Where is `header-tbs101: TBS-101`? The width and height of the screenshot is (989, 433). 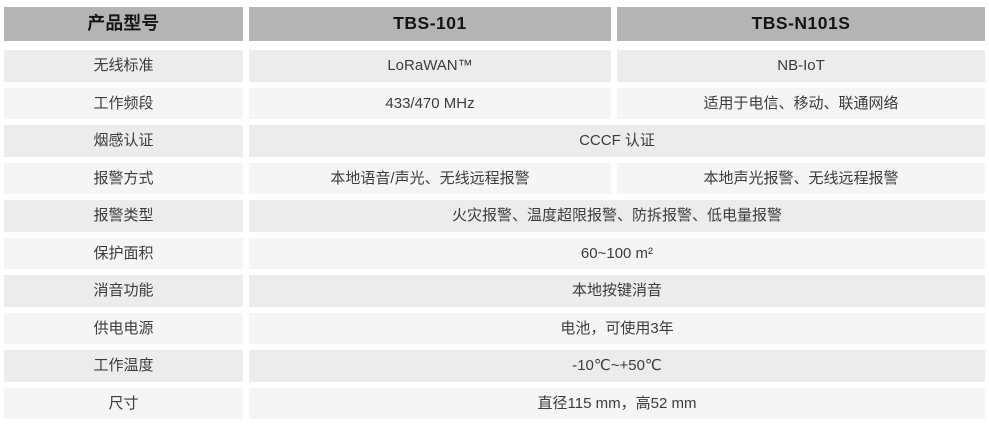 header-tbs101: TBS-101 is located at coordinates (430, 24).